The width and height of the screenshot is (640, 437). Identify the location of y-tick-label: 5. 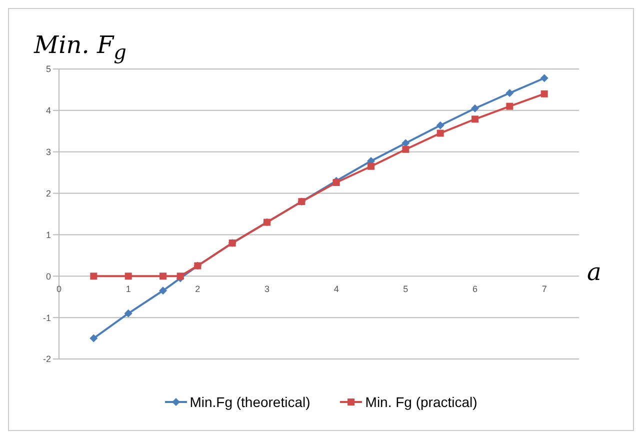
(48, 69).